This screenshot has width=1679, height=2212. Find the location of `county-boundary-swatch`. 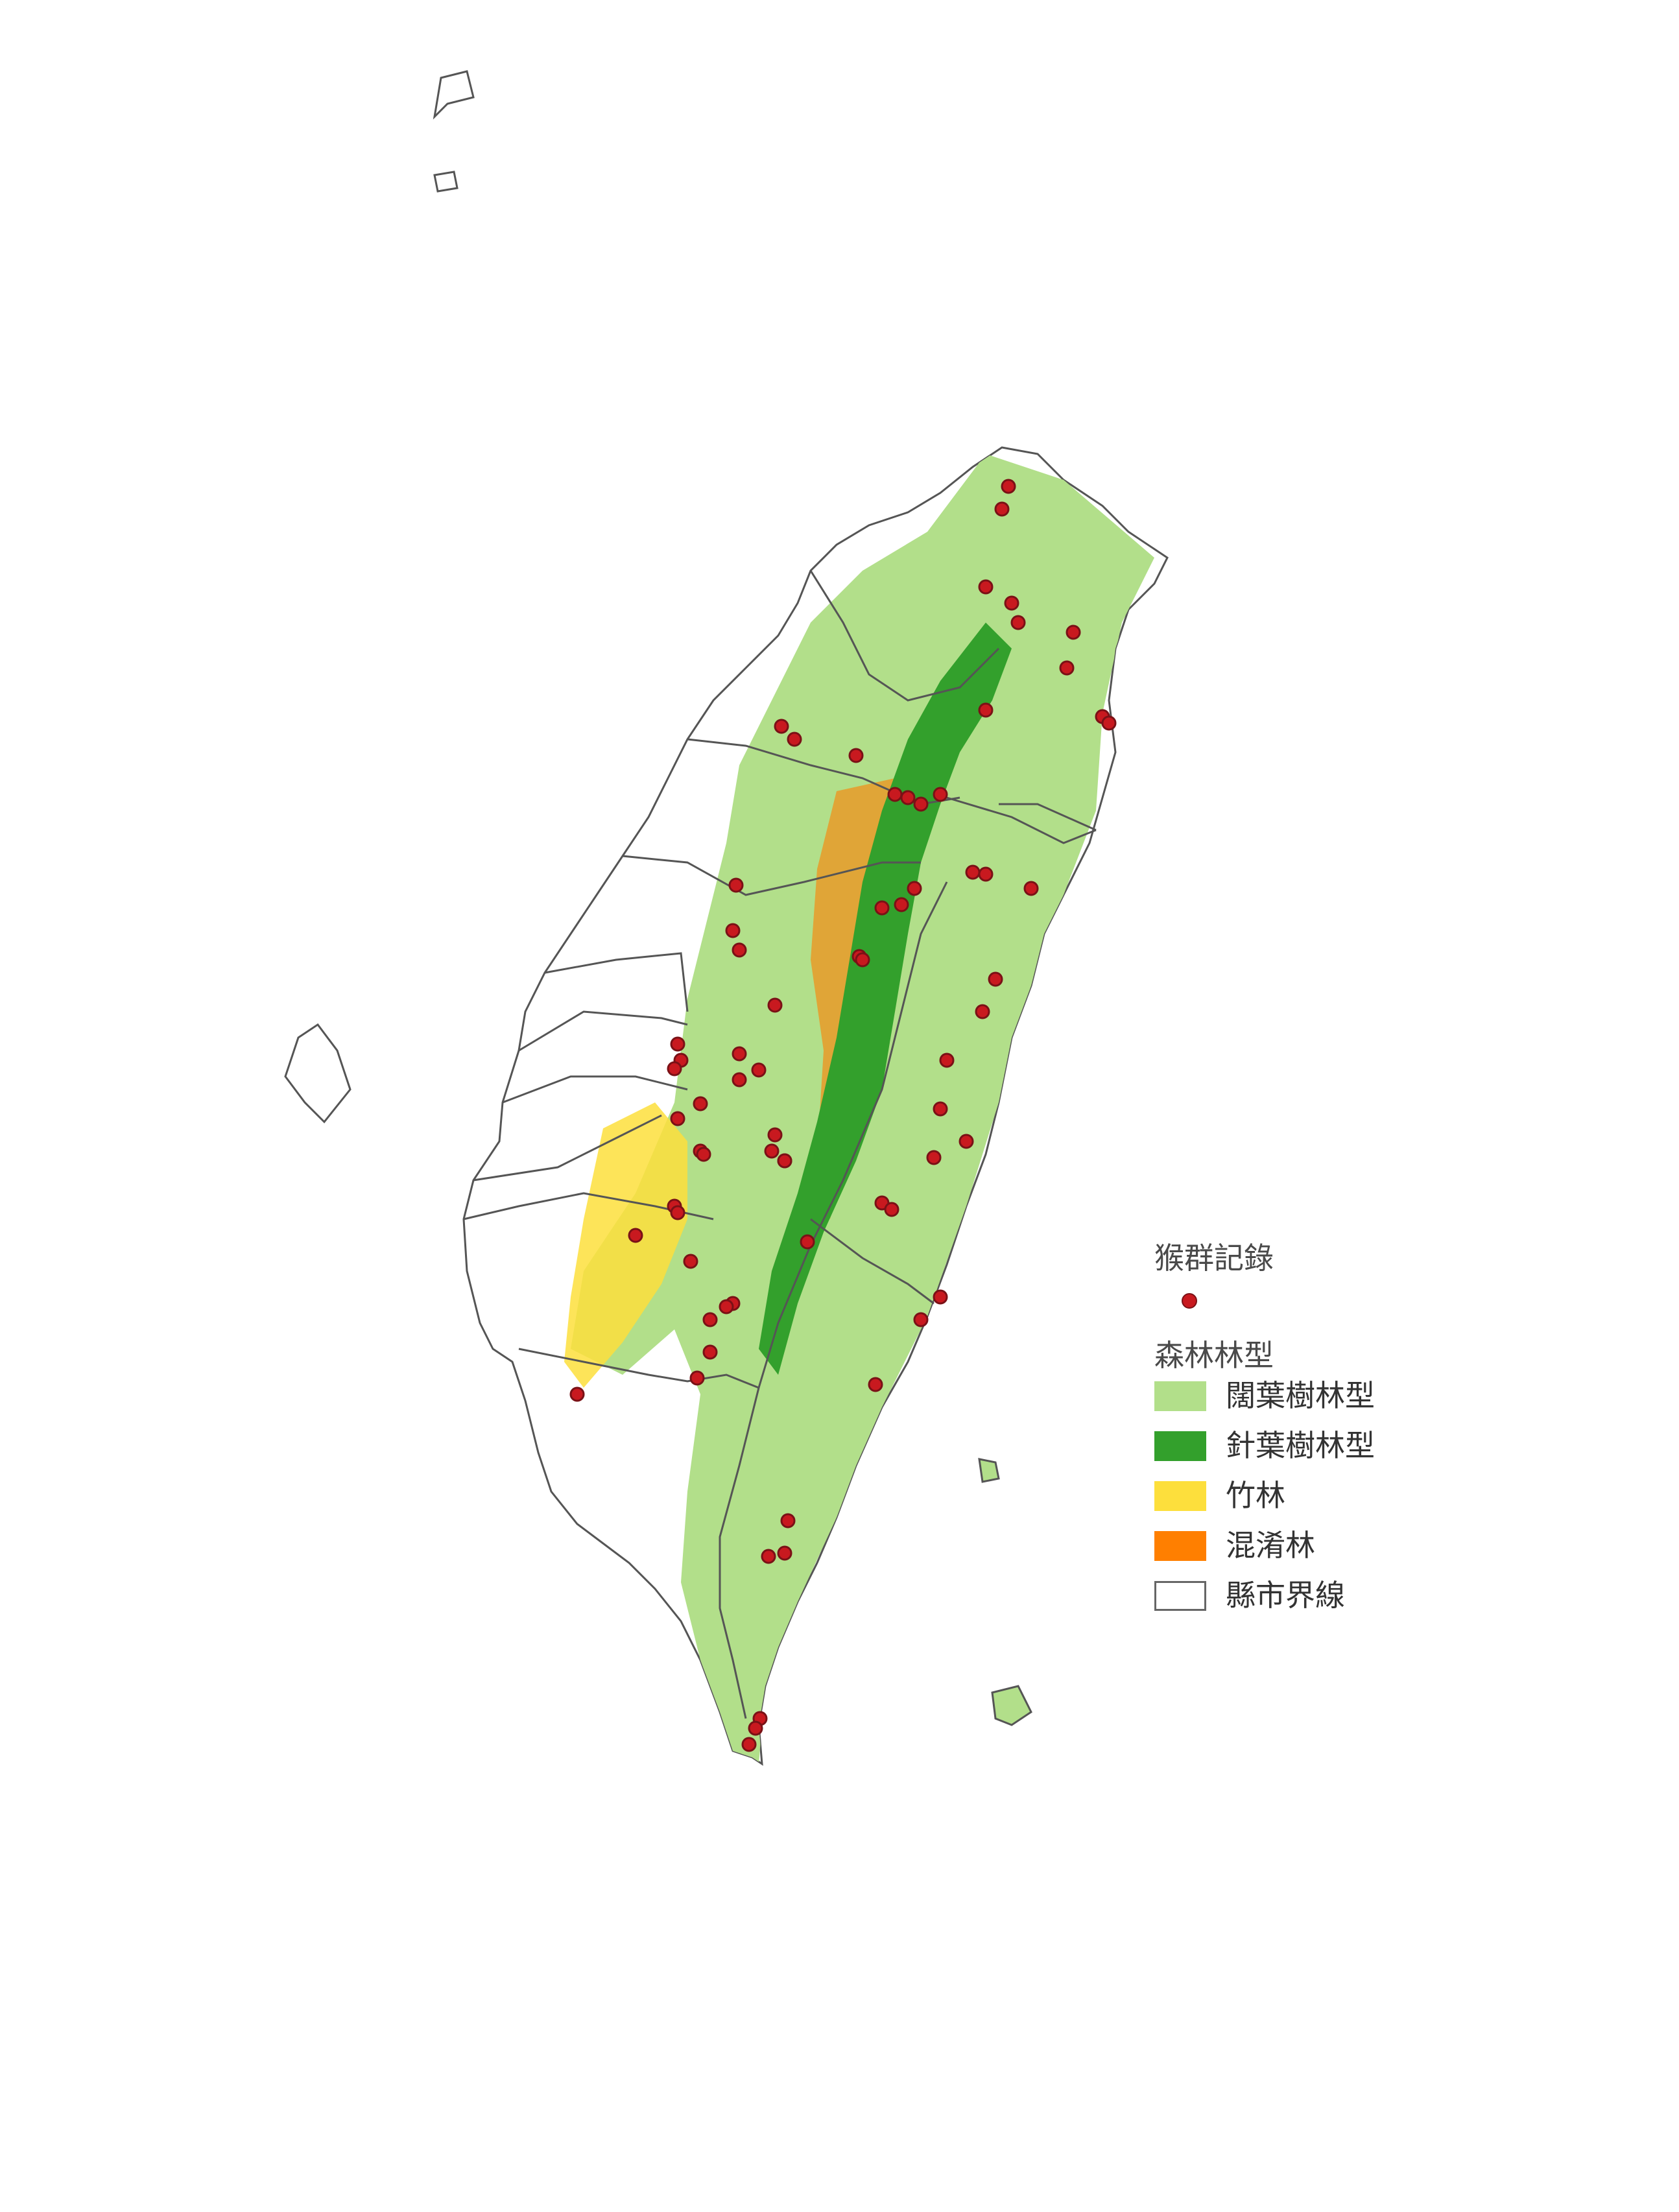

county-boundary-swatch is located at coordinates (1180, 1596).